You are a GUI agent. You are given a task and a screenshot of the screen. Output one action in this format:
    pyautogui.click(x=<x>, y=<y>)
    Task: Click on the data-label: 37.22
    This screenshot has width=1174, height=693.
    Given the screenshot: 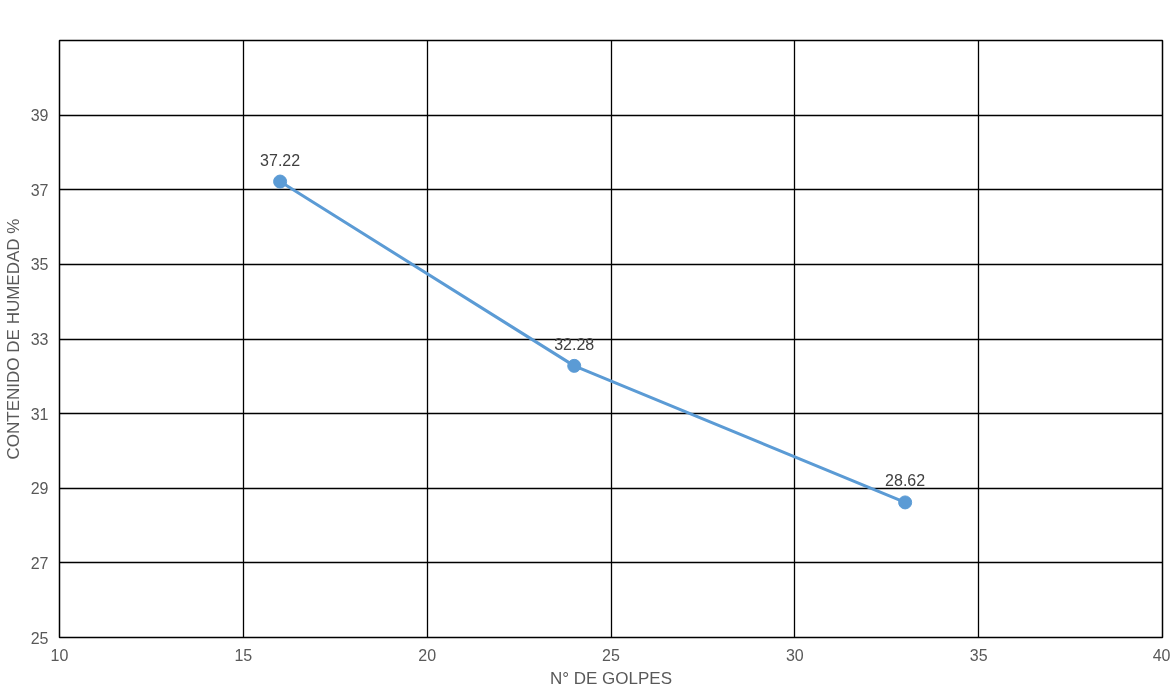 What is the action you would take?
    pyautogui.click(x=280, y=160)
    